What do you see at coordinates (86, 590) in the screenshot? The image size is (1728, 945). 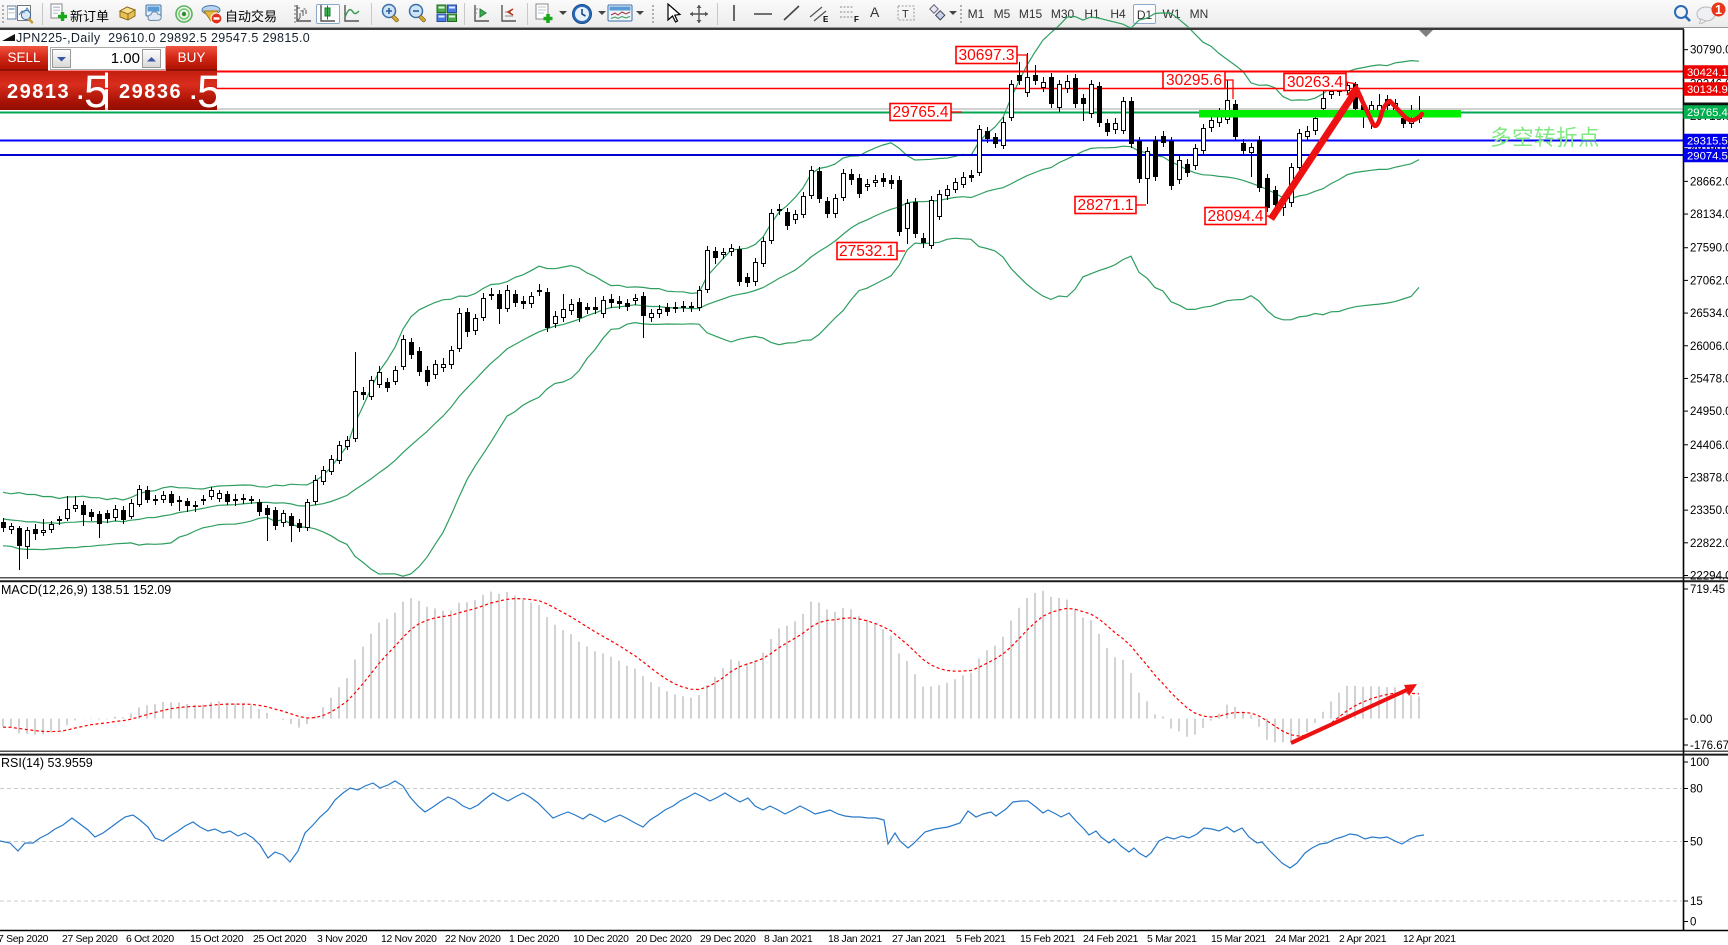 I see `svg-text: MACD(12,26,9) 138.51 152.09` at bounding box center [86, 590].